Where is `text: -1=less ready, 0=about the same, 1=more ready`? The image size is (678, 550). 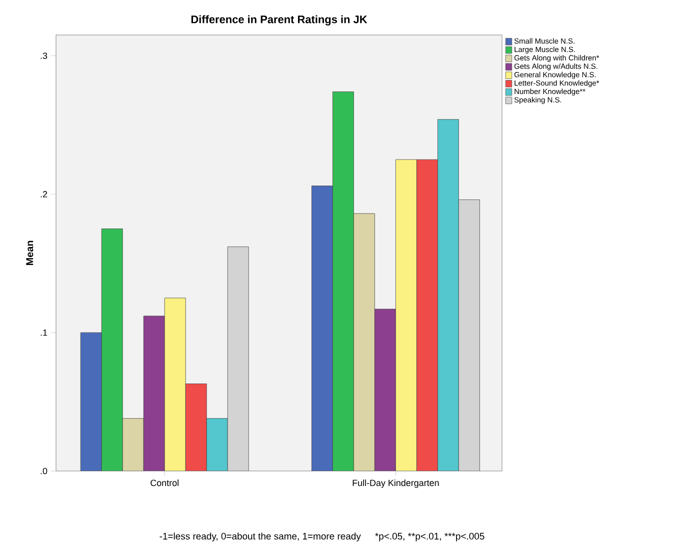
text: -1=less ready, 0=about the same, 1=more ready is located at coordinates (260, 537).